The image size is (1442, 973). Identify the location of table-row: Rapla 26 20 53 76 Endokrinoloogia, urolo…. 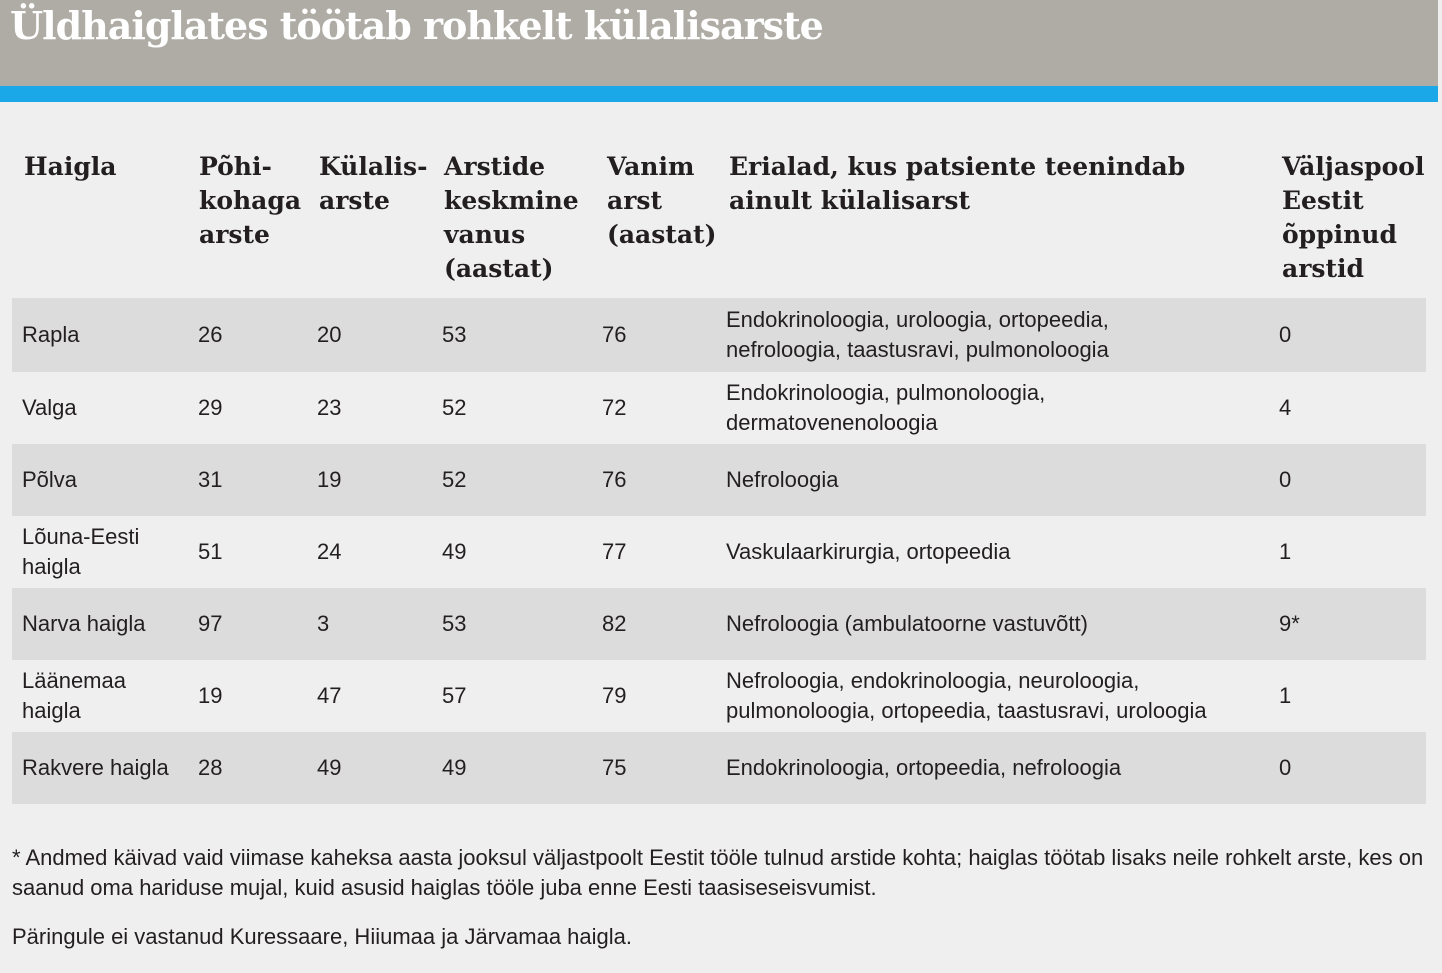
(719, 335).